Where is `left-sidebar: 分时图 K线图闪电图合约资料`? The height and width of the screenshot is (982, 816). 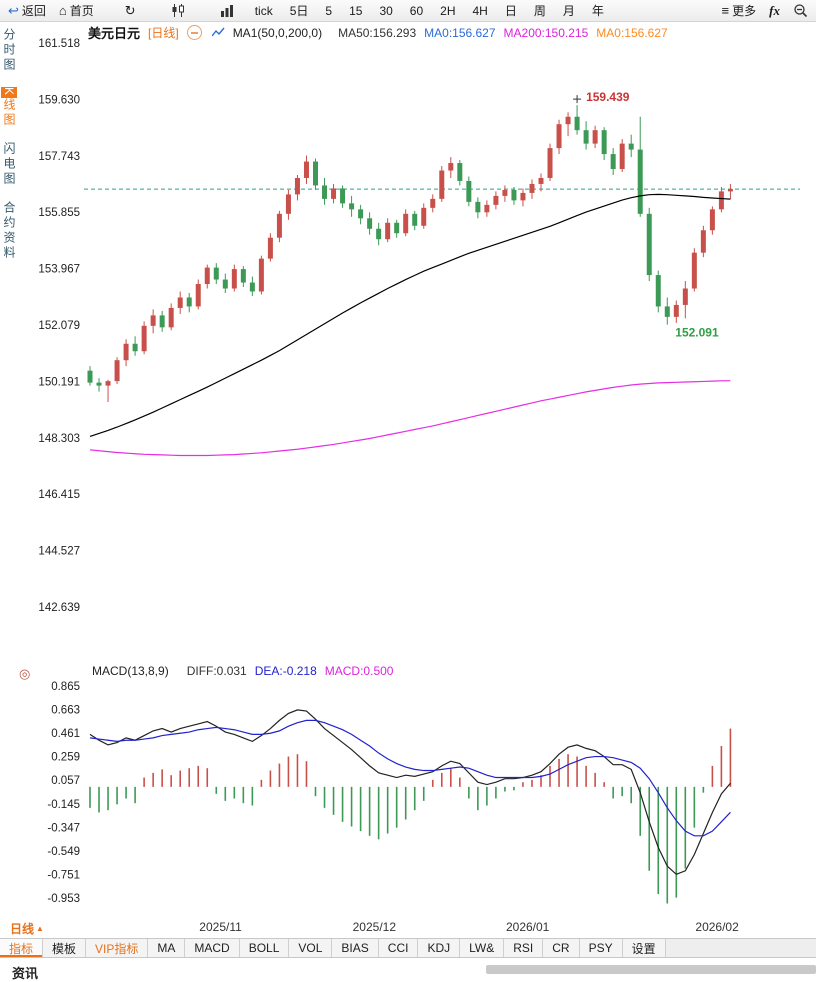
left-sidebar: 分时图 K线图闪电图合约资料 is located at coordinates (9, 345).